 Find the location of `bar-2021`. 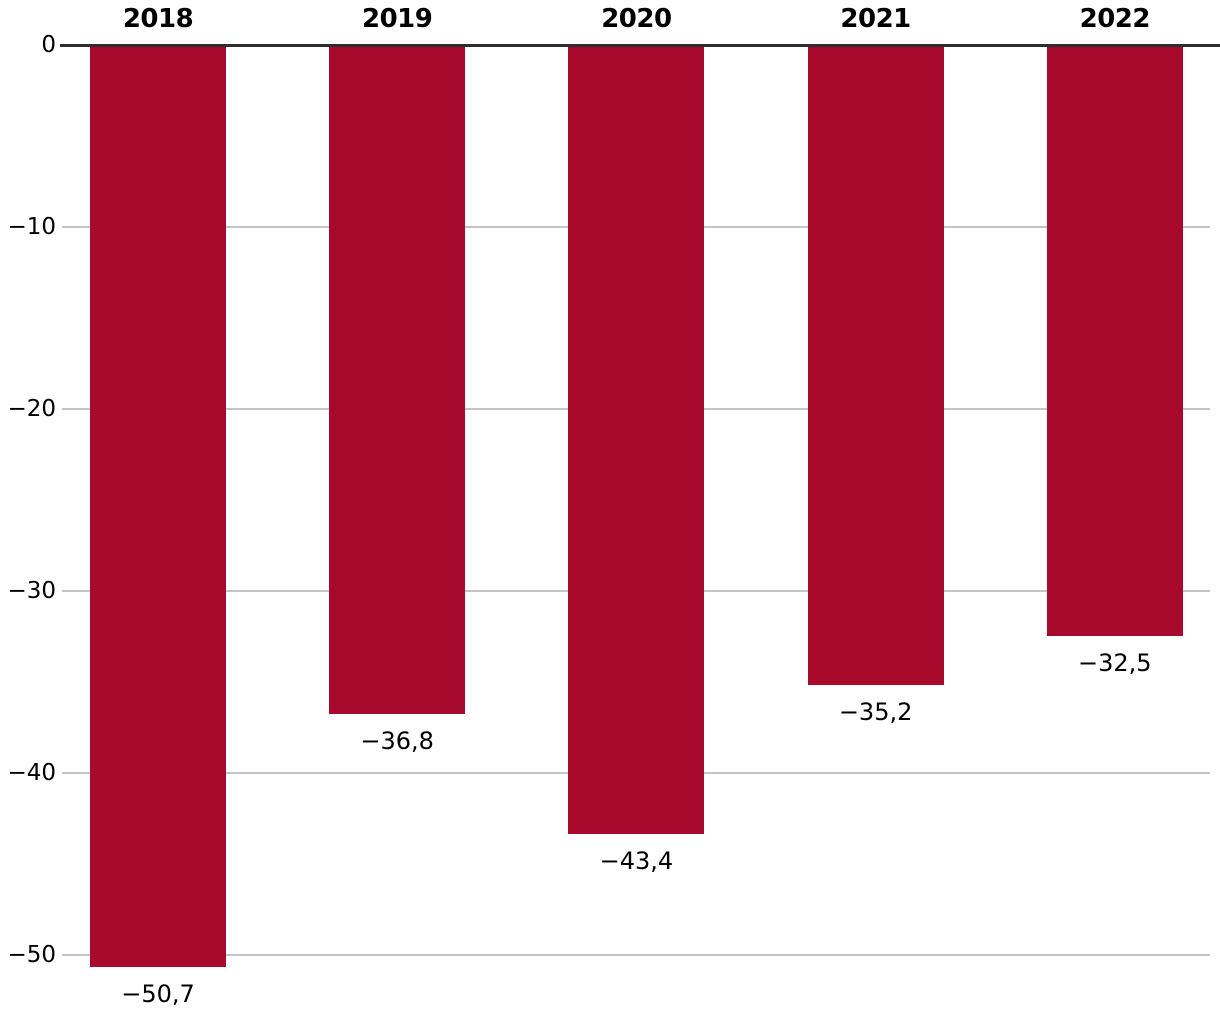

bar-2021 is located at coordinates (875, 366).